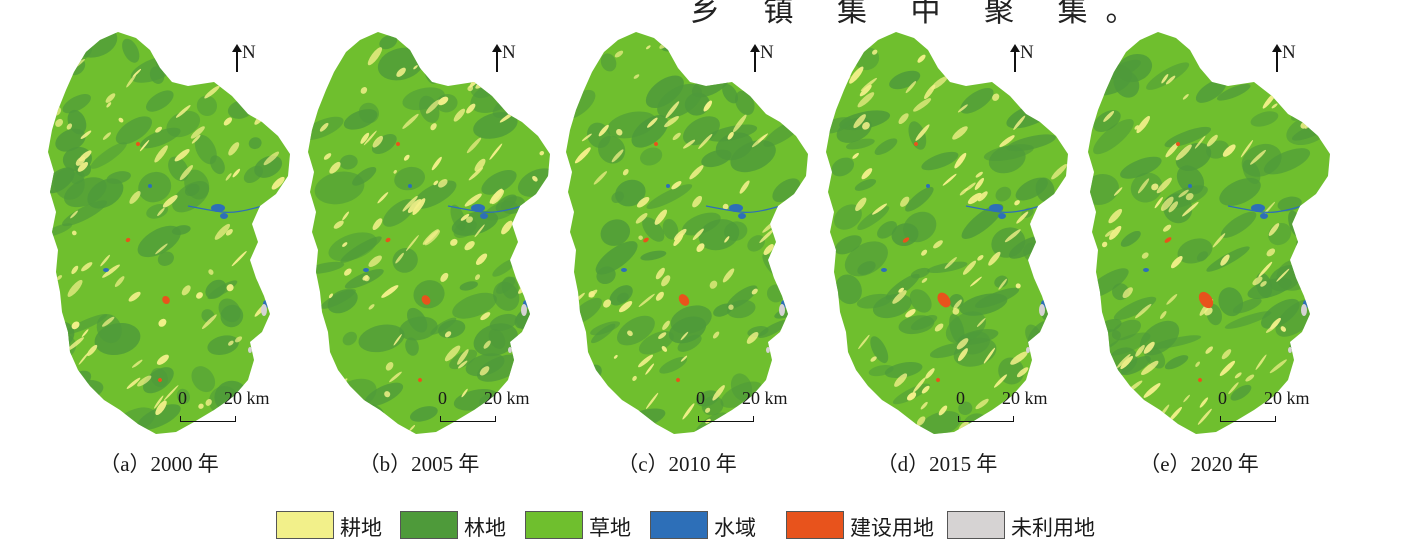 This screenshot has height=551, width=1404. Describe the element at coordinates (169, 233) in the screenshot. I see `land-use-map-2000` at that location.